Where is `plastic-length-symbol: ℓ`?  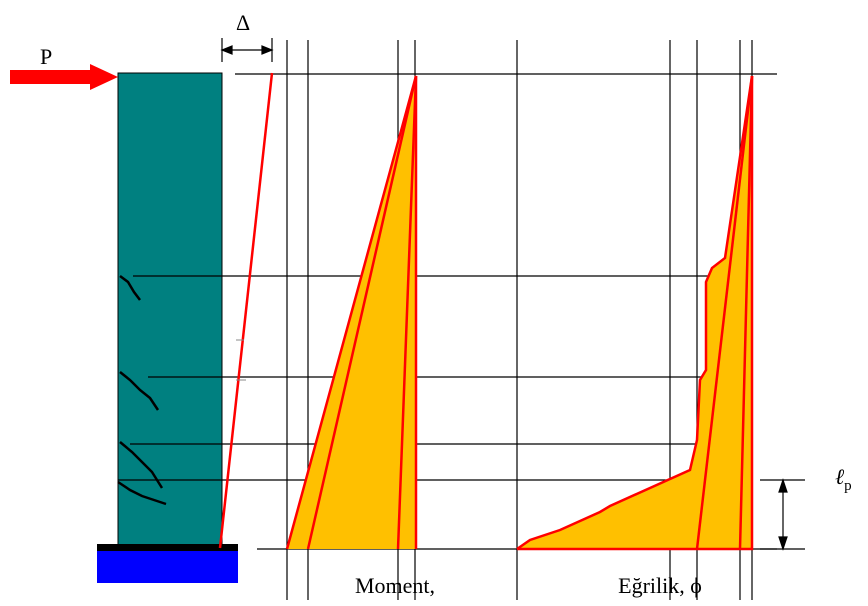 plastic-length-symbol: ℓ is located at coordinates (840, 476).